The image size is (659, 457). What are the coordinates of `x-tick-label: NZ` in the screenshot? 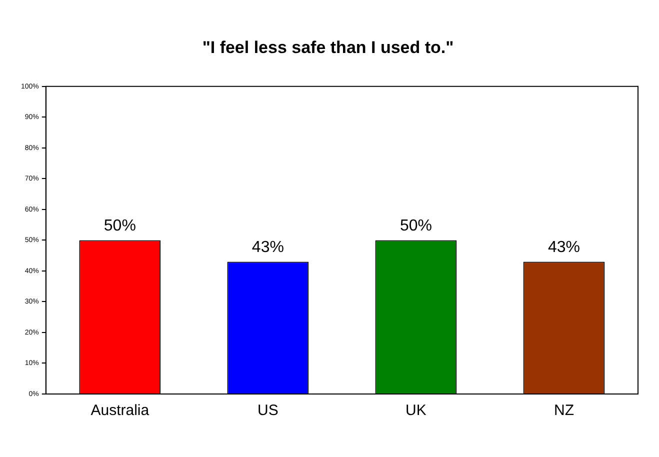 It's located at (564, 411).